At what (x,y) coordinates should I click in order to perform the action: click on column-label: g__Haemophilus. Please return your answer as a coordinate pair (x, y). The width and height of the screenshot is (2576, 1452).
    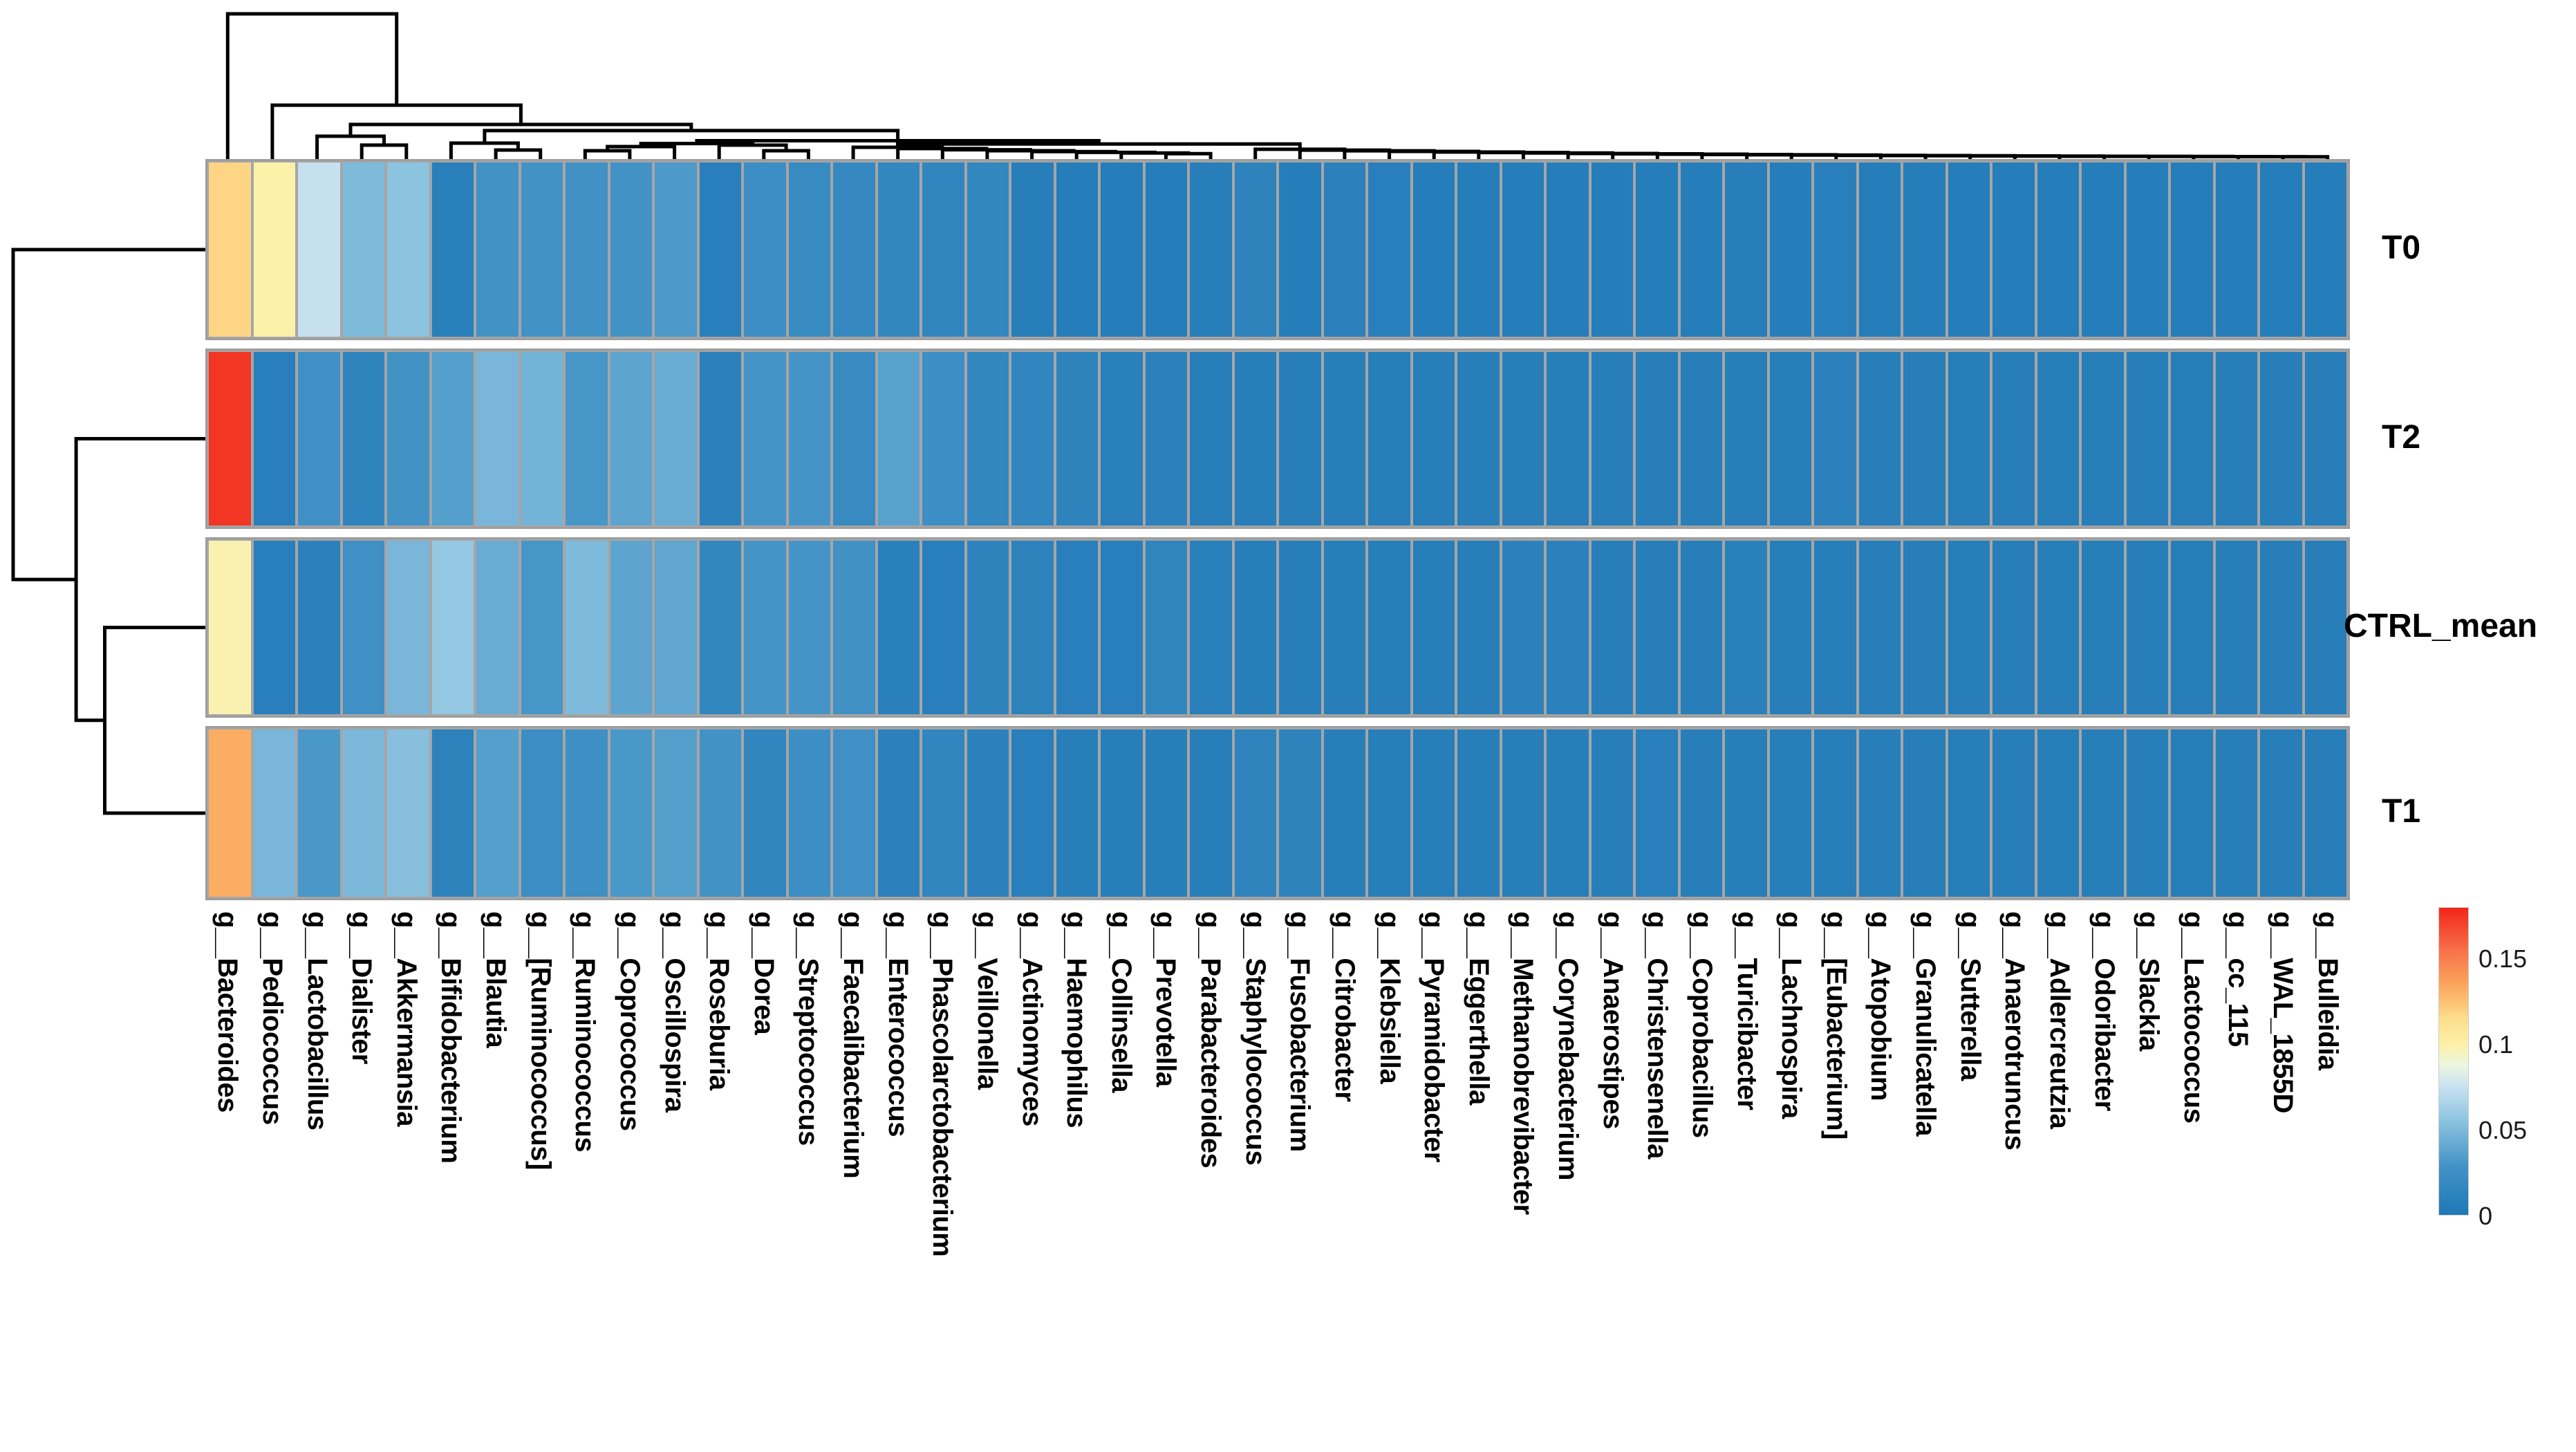
    Looking at the image, I should click on (1076, 1019).